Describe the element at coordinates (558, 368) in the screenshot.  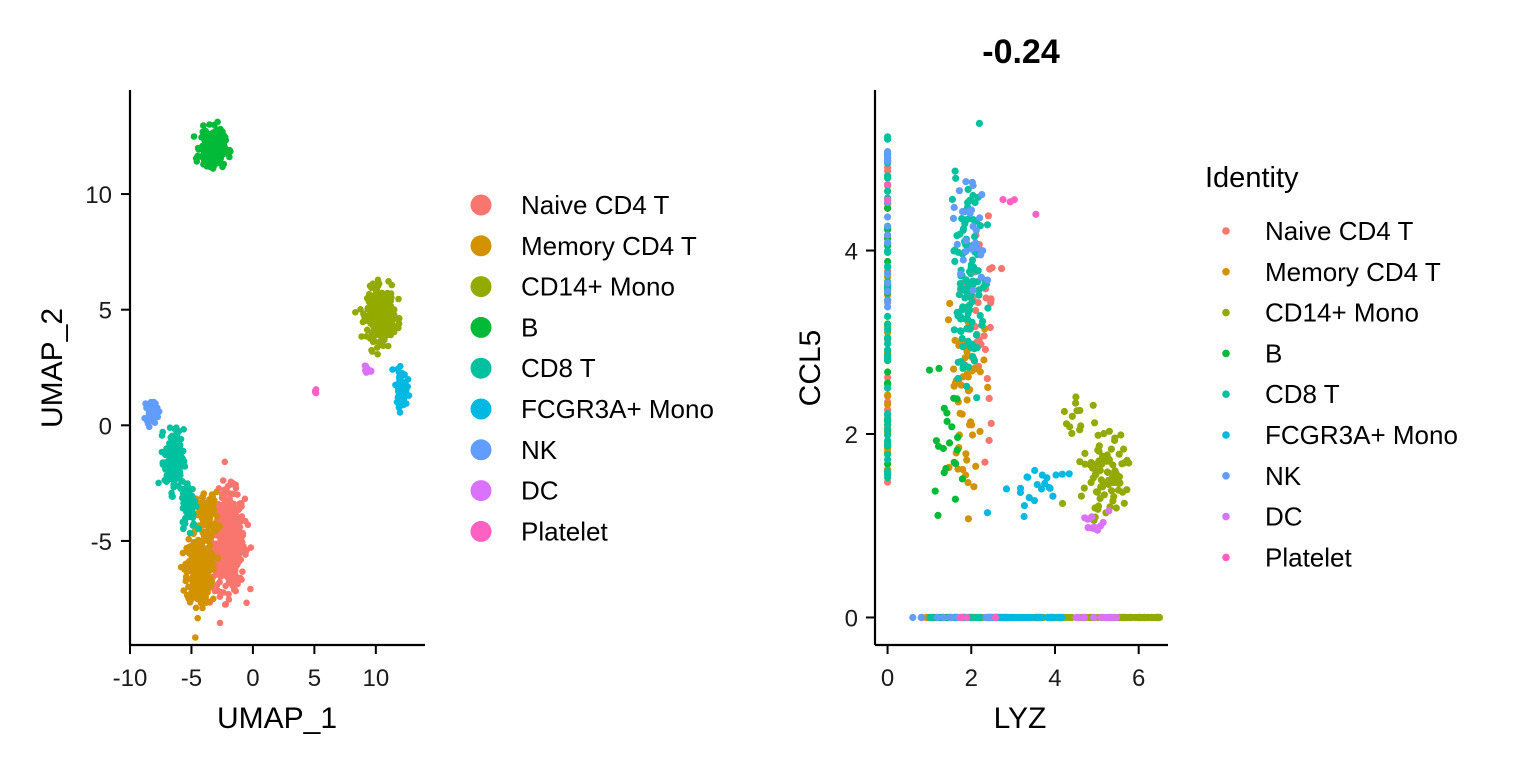
I see `umap-legend-label-cd8-t: CD8 T` at that location.